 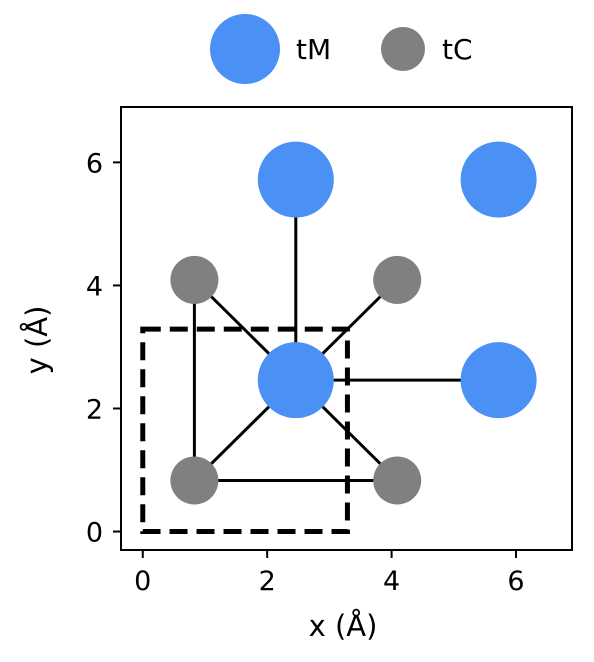 What do you see at coordinates (94, 163) in the screenshot?
I see `y-tick-label-6: 6` at bounding box center [94, 163].